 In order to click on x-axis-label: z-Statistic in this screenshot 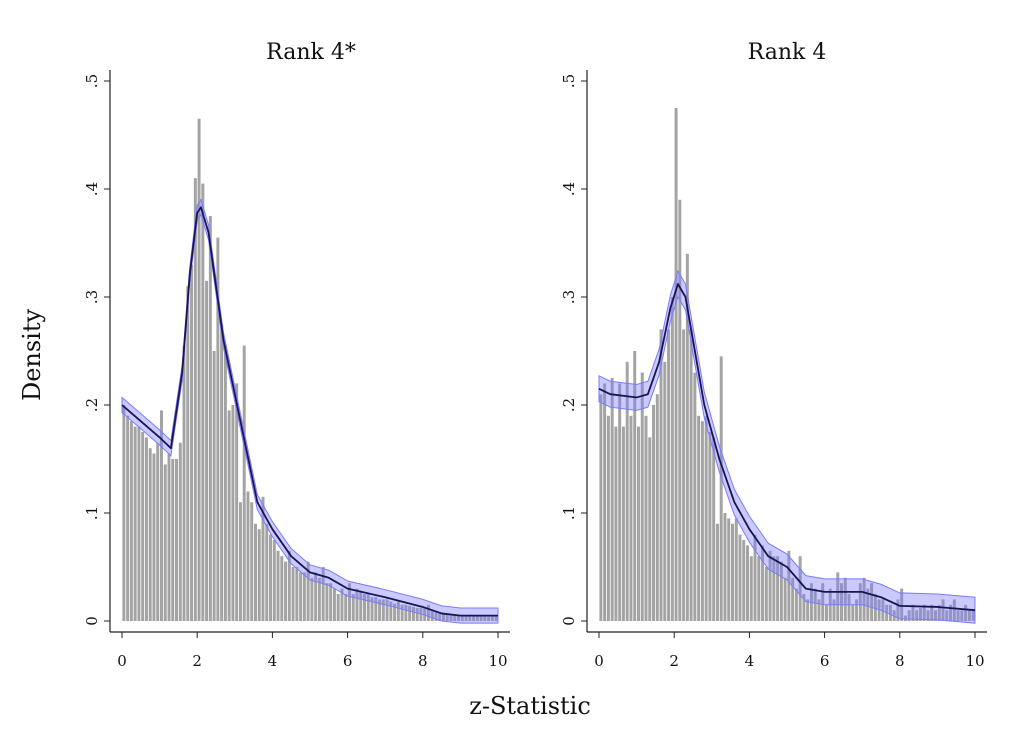, I will do `click(530, 706)`.